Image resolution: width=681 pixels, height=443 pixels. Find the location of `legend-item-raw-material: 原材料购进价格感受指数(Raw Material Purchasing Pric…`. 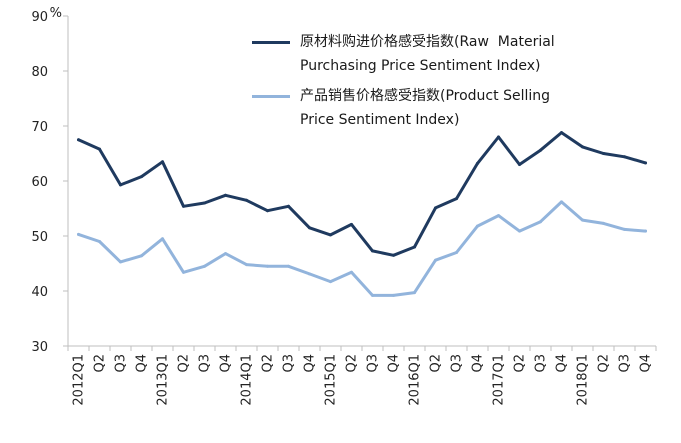

legend-item-raw-material: 原材料购进价格感受指数(Raw Material Purchasing Pric… is located at coordinates (462, 54).